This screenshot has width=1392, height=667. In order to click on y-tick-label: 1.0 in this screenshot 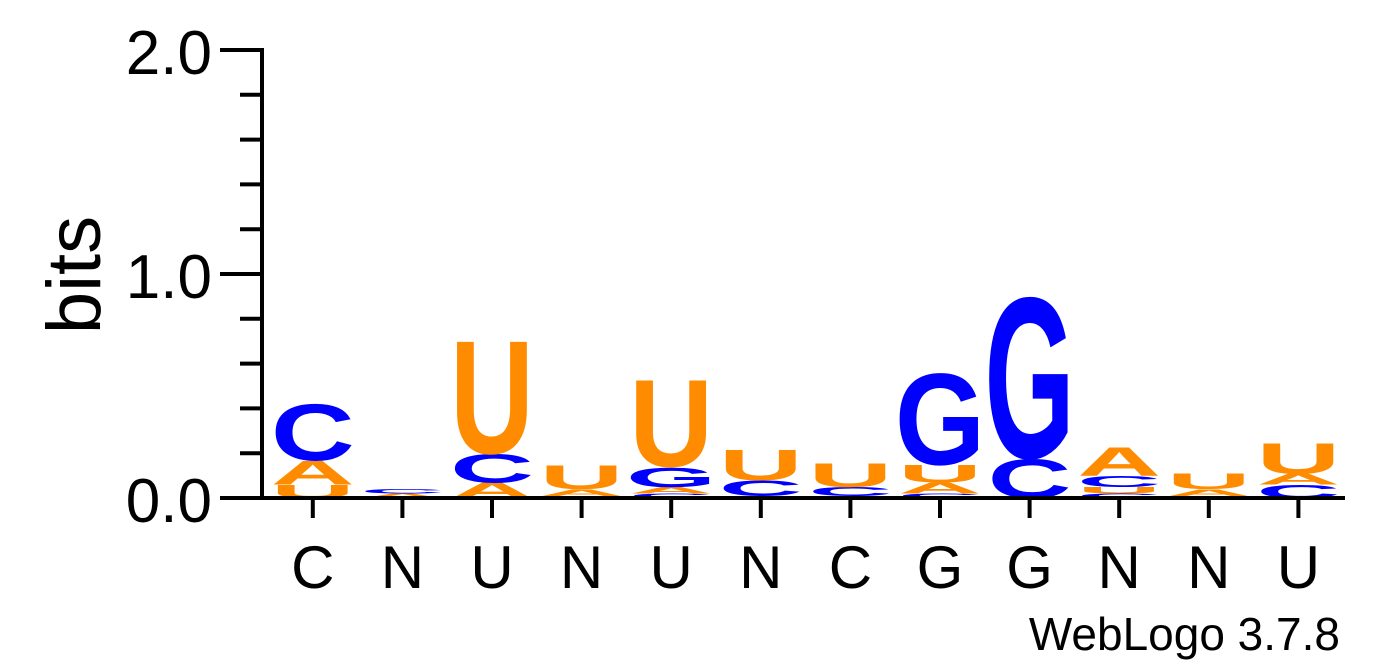, I will do `click(169, 277)`.